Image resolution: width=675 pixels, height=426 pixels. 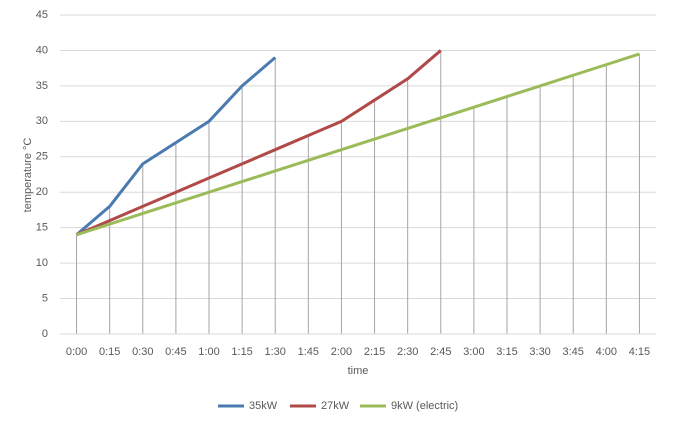 What do you see at coordinates (175, 352) in the screenshot?
I see `x-tick-label: 0:45` at bounding box center [175, 352].